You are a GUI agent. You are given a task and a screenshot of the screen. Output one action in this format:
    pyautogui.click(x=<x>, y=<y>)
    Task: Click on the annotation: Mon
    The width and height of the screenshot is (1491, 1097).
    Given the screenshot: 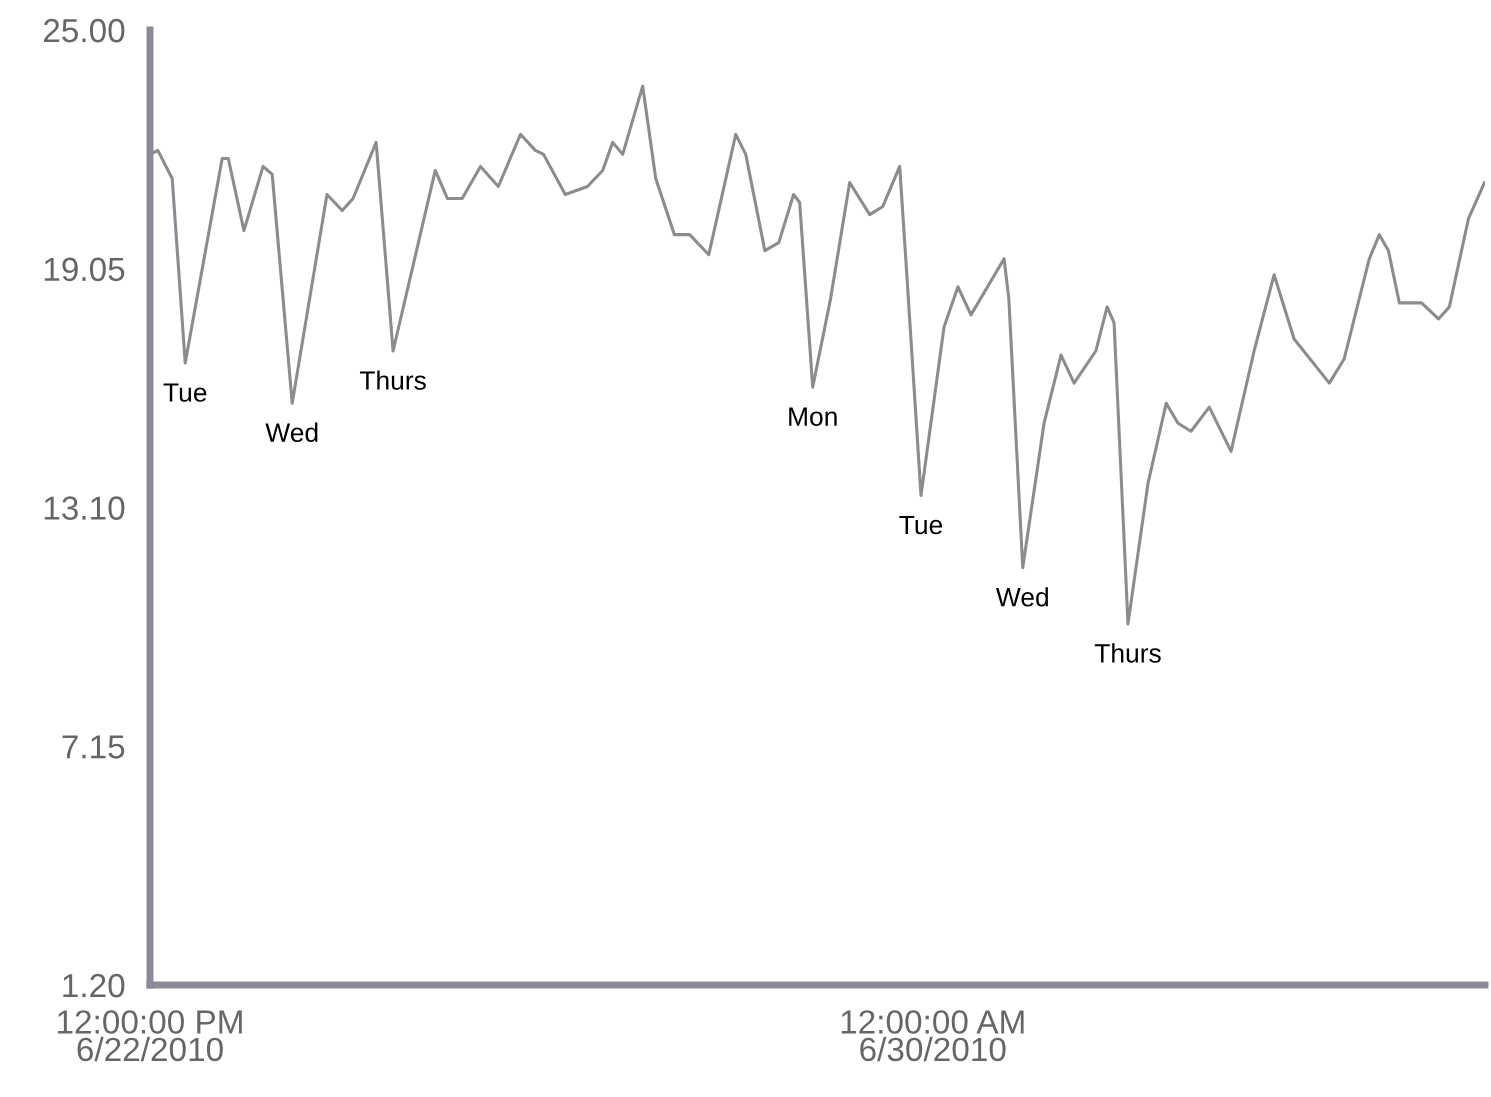 What is the action you would take?
    pyautogui.click(x=813, y=416)
    